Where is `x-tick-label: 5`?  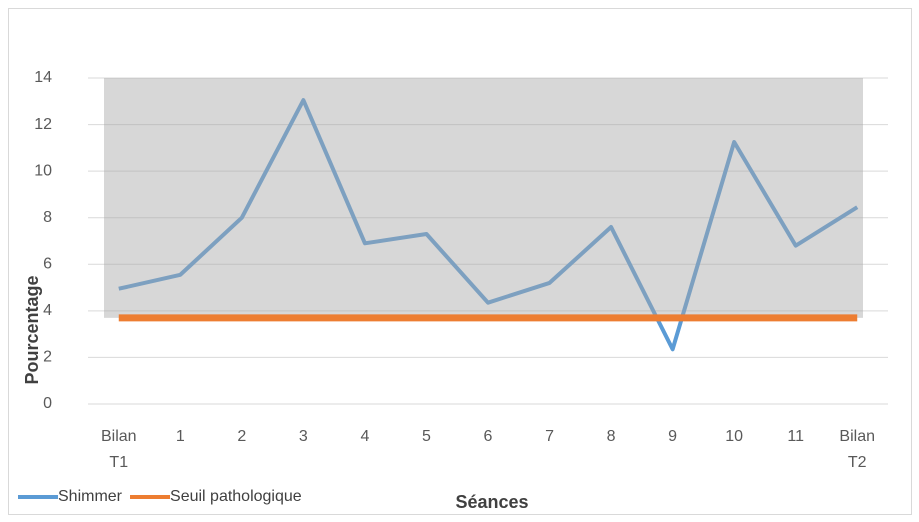
x-tick-label: 5 is located at coordinates (426, 436).